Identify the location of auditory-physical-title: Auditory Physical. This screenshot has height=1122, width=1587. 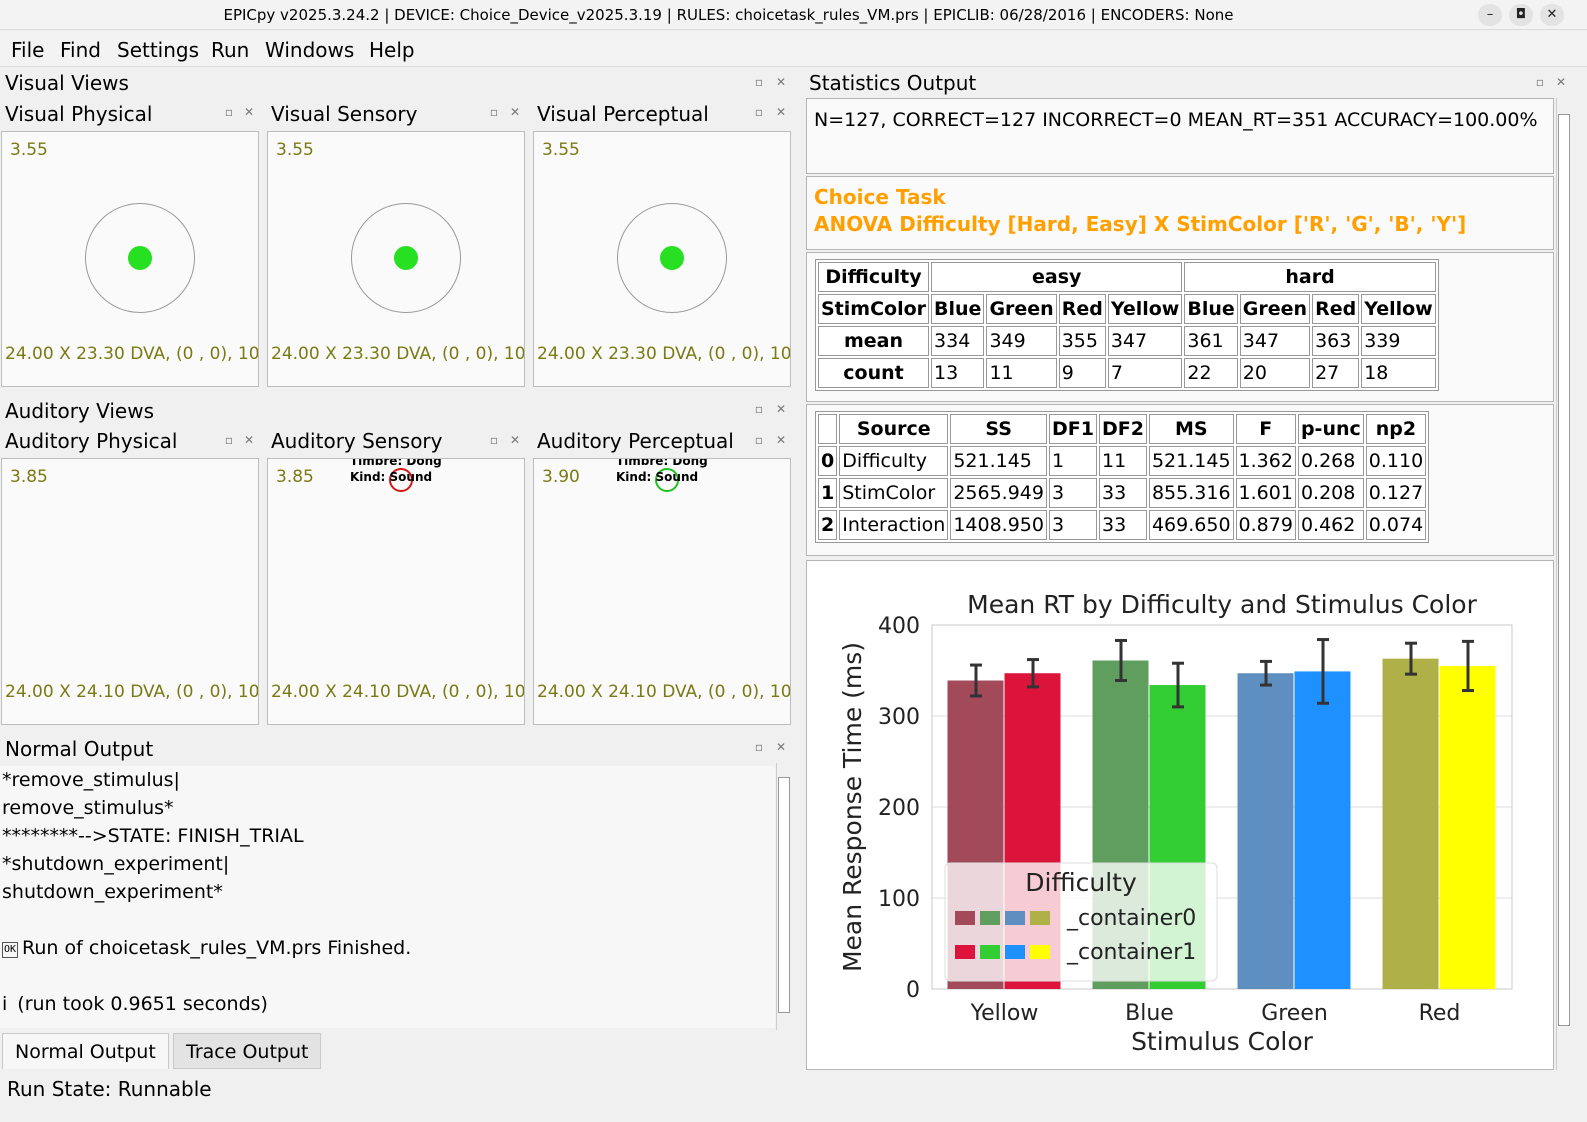
(91, 441).